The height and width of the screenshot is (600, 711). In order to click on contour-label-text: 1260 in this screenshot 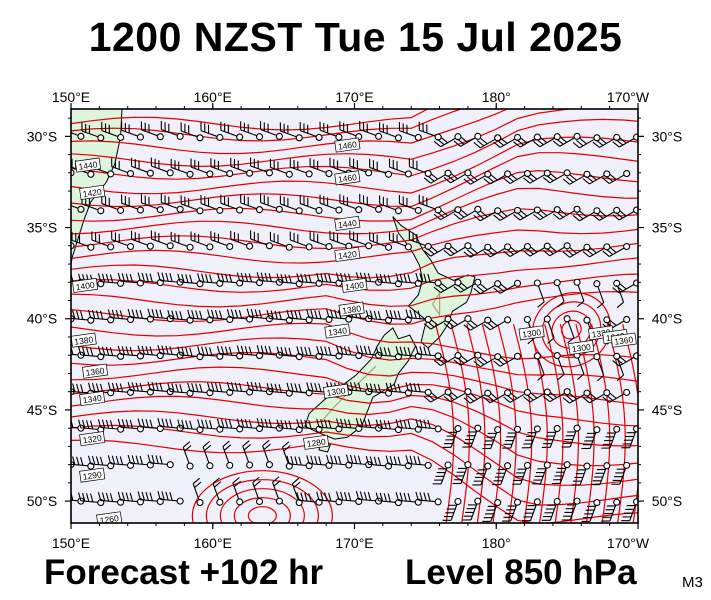, I will do `click(109, 519)`.